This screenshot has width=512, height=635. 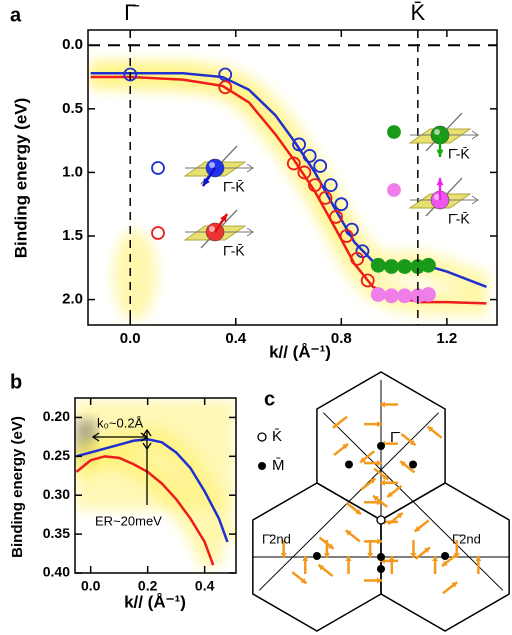 I want to click on y-tick-label: 0.30, so click(x=56, y=494).